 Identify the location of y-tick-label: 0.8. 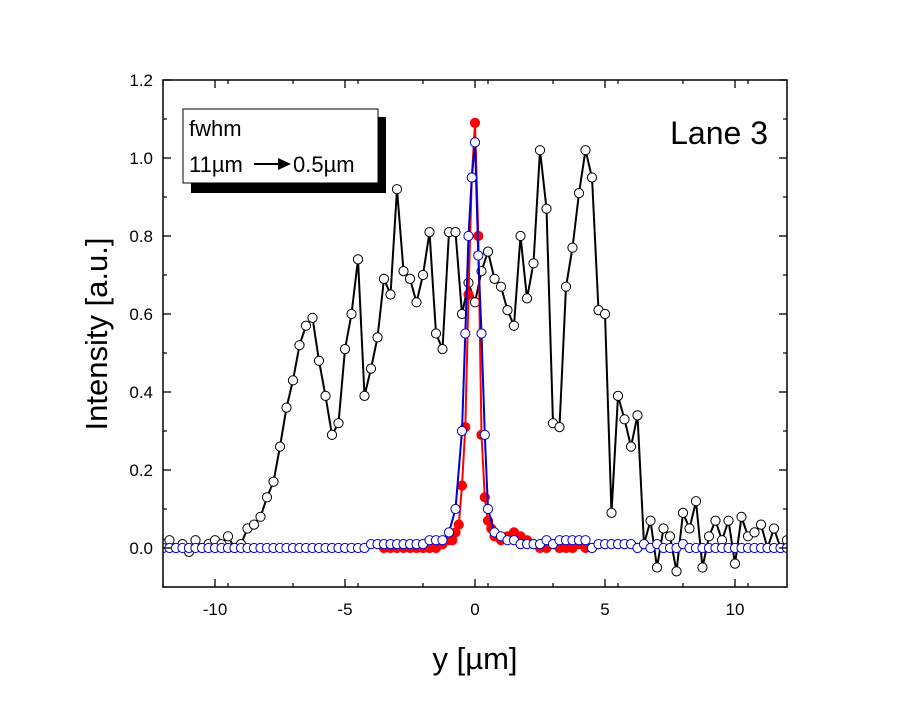
(141, 236).